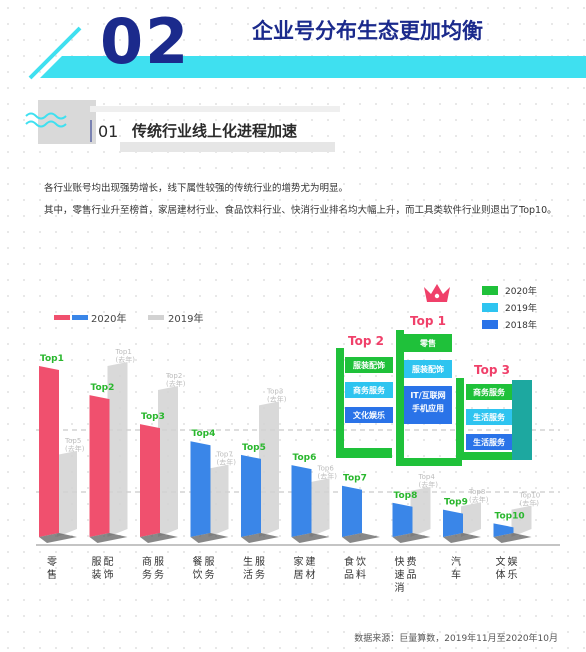 The height and width of the screenshot is (652, 586). What do you see at coordinates (97, 574) in the screenshot?
I see `category-label-char: 装` at bounding box center [97, 574].